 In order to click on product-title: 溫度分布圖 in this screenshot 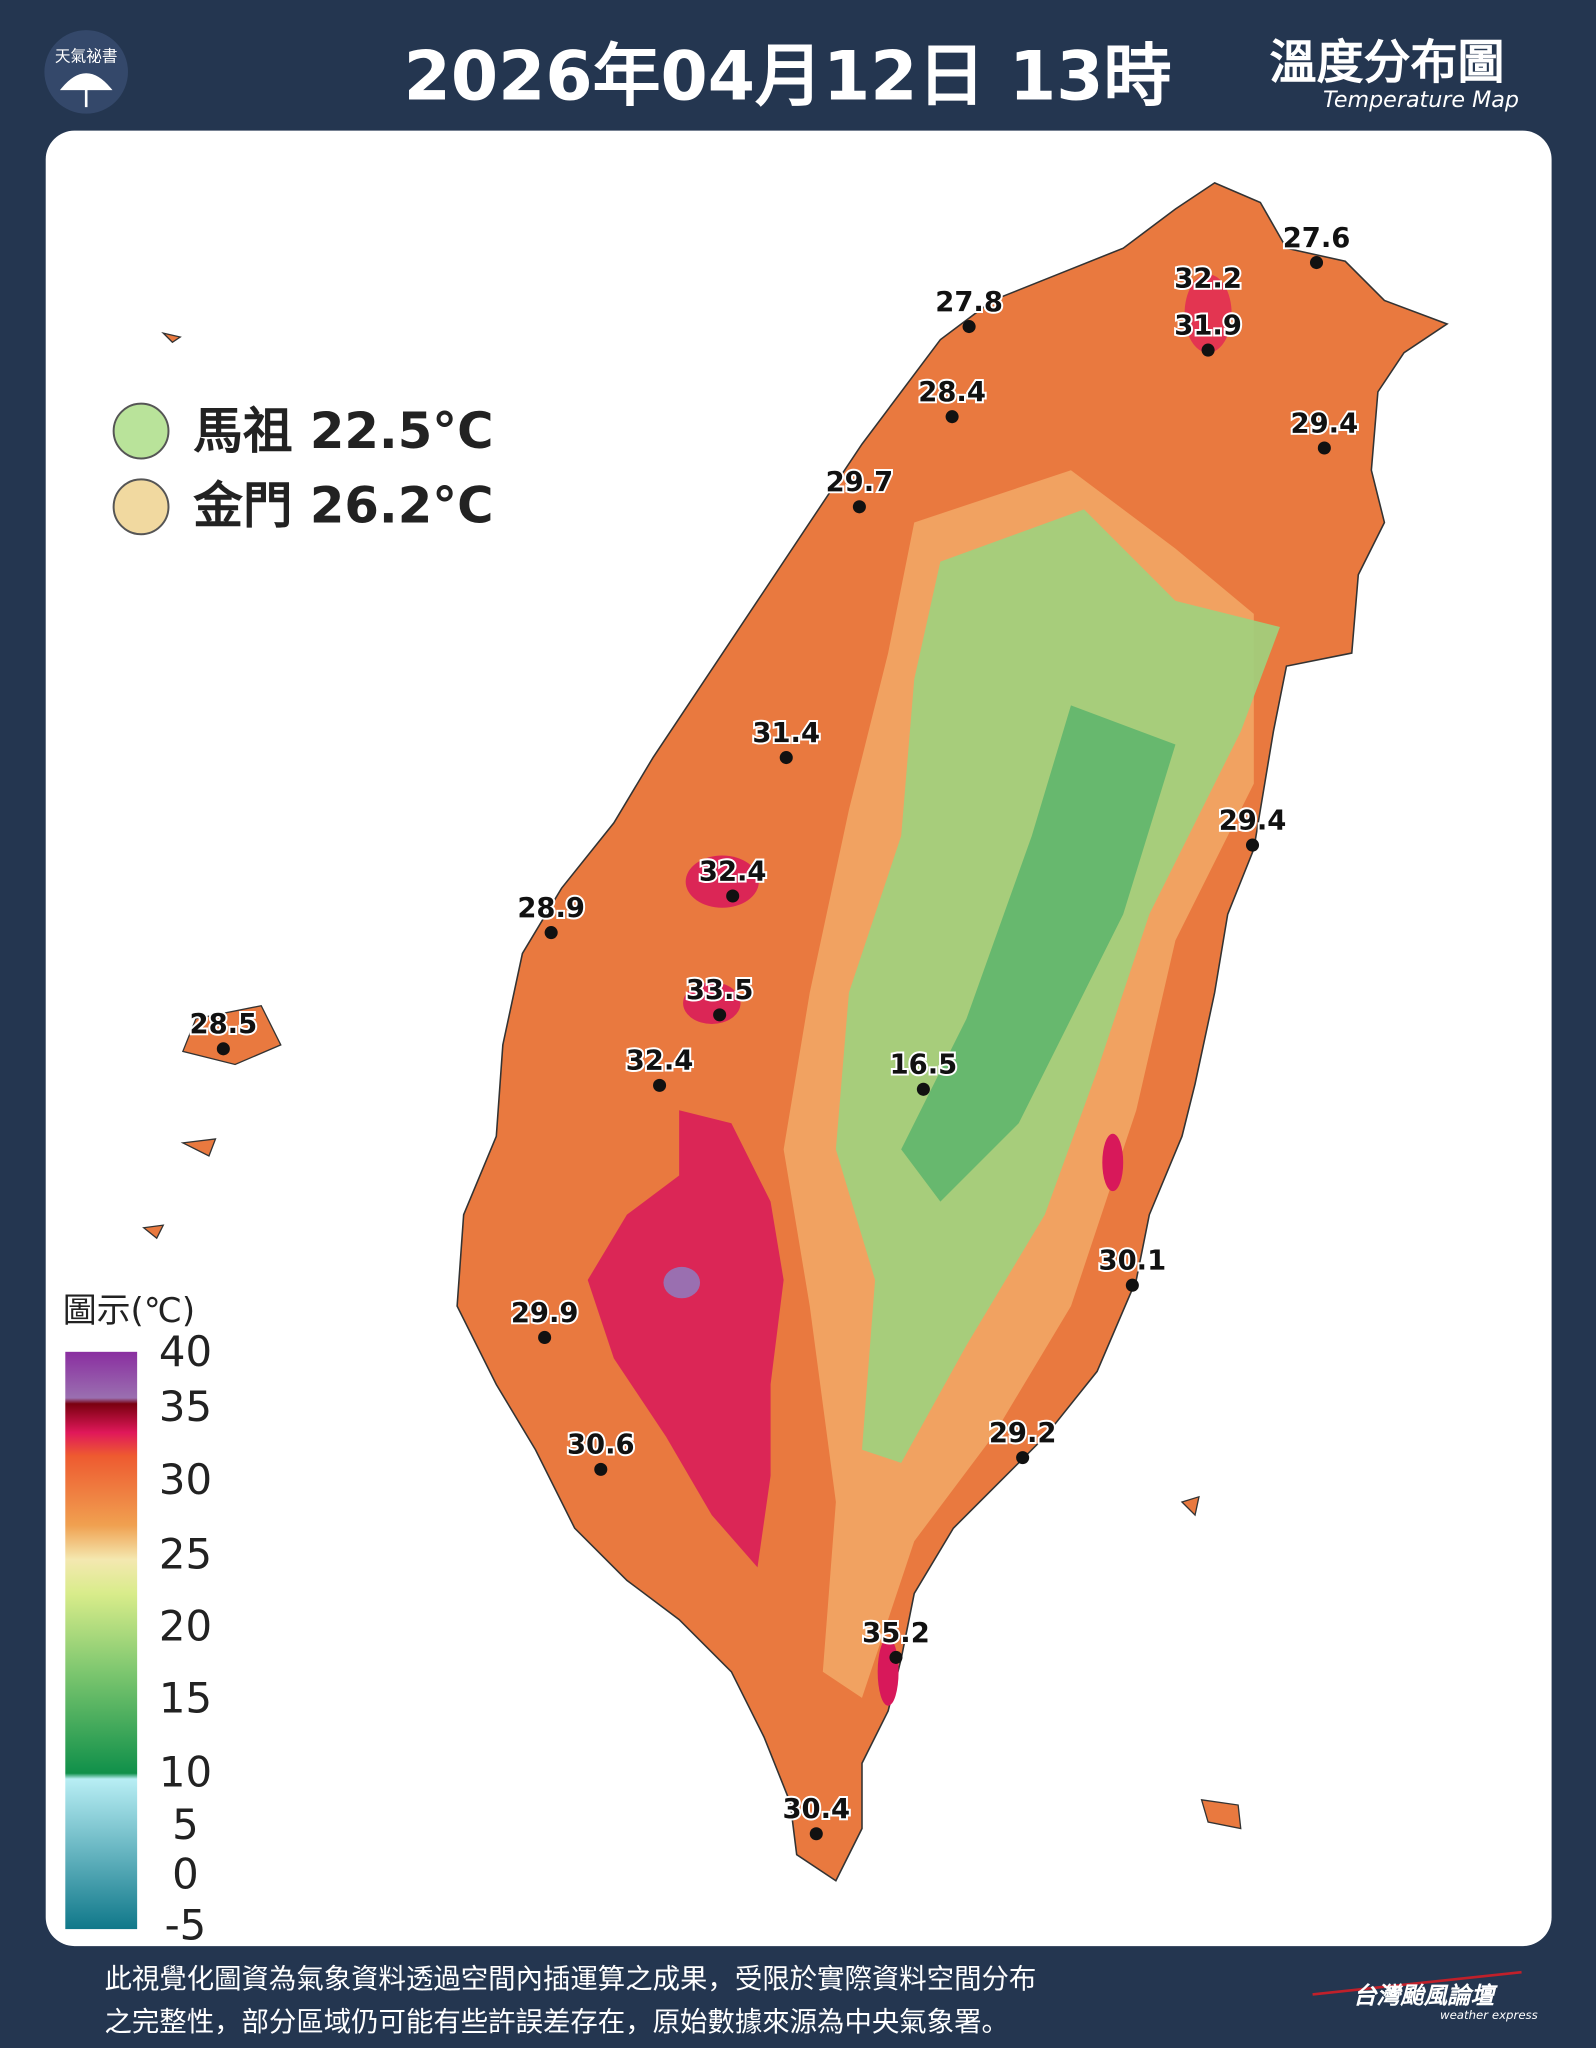, I will do `click(1387, 62)`.